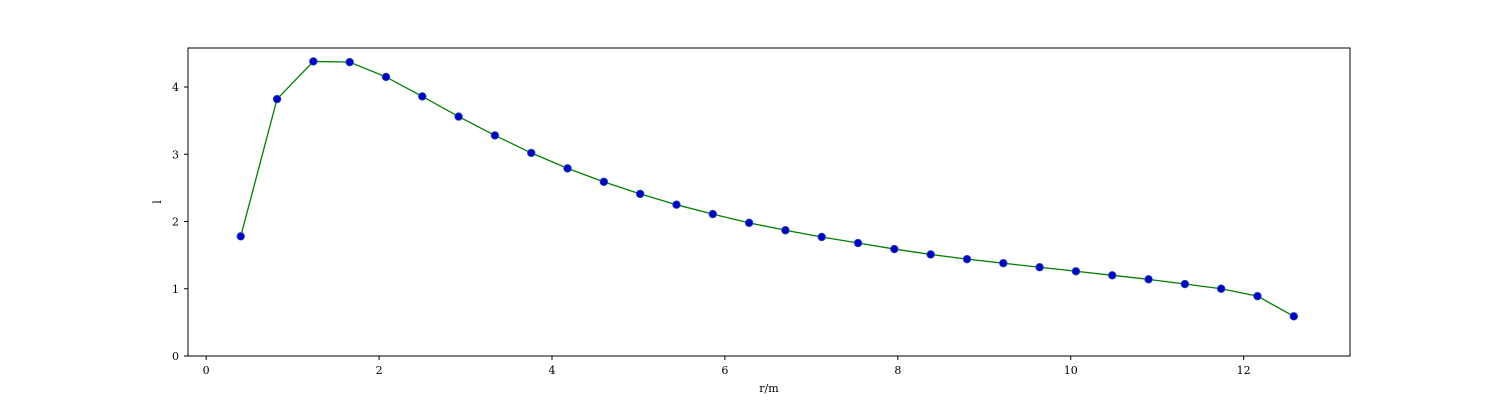 This screenshot has height=400, width=1500. I want to click on x-axis: 0 2 4 6 8 10 12, so click(727, 366).